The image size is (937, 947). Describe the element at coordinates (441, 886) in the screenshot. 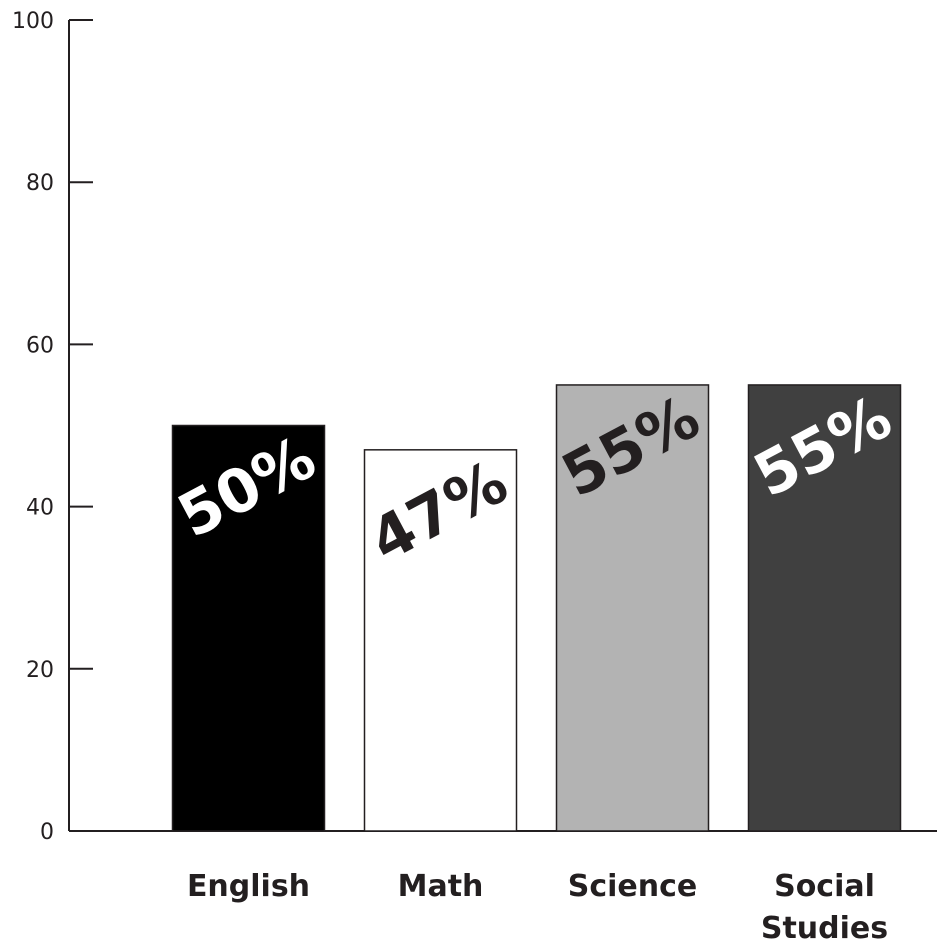

I see `x-category-label: Math` at that location.